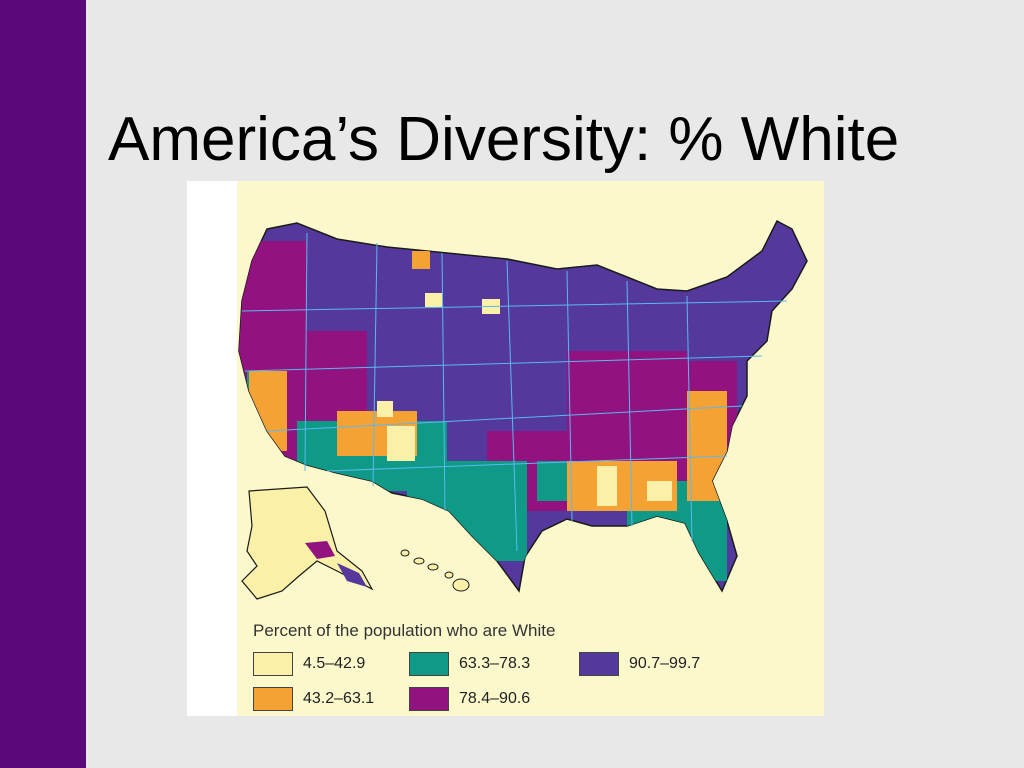 The image size is (1024, 768). Describe the element at coordinates (339, 698) in the screenshot. I see `legend-label: 43.2–63.1` at that location.